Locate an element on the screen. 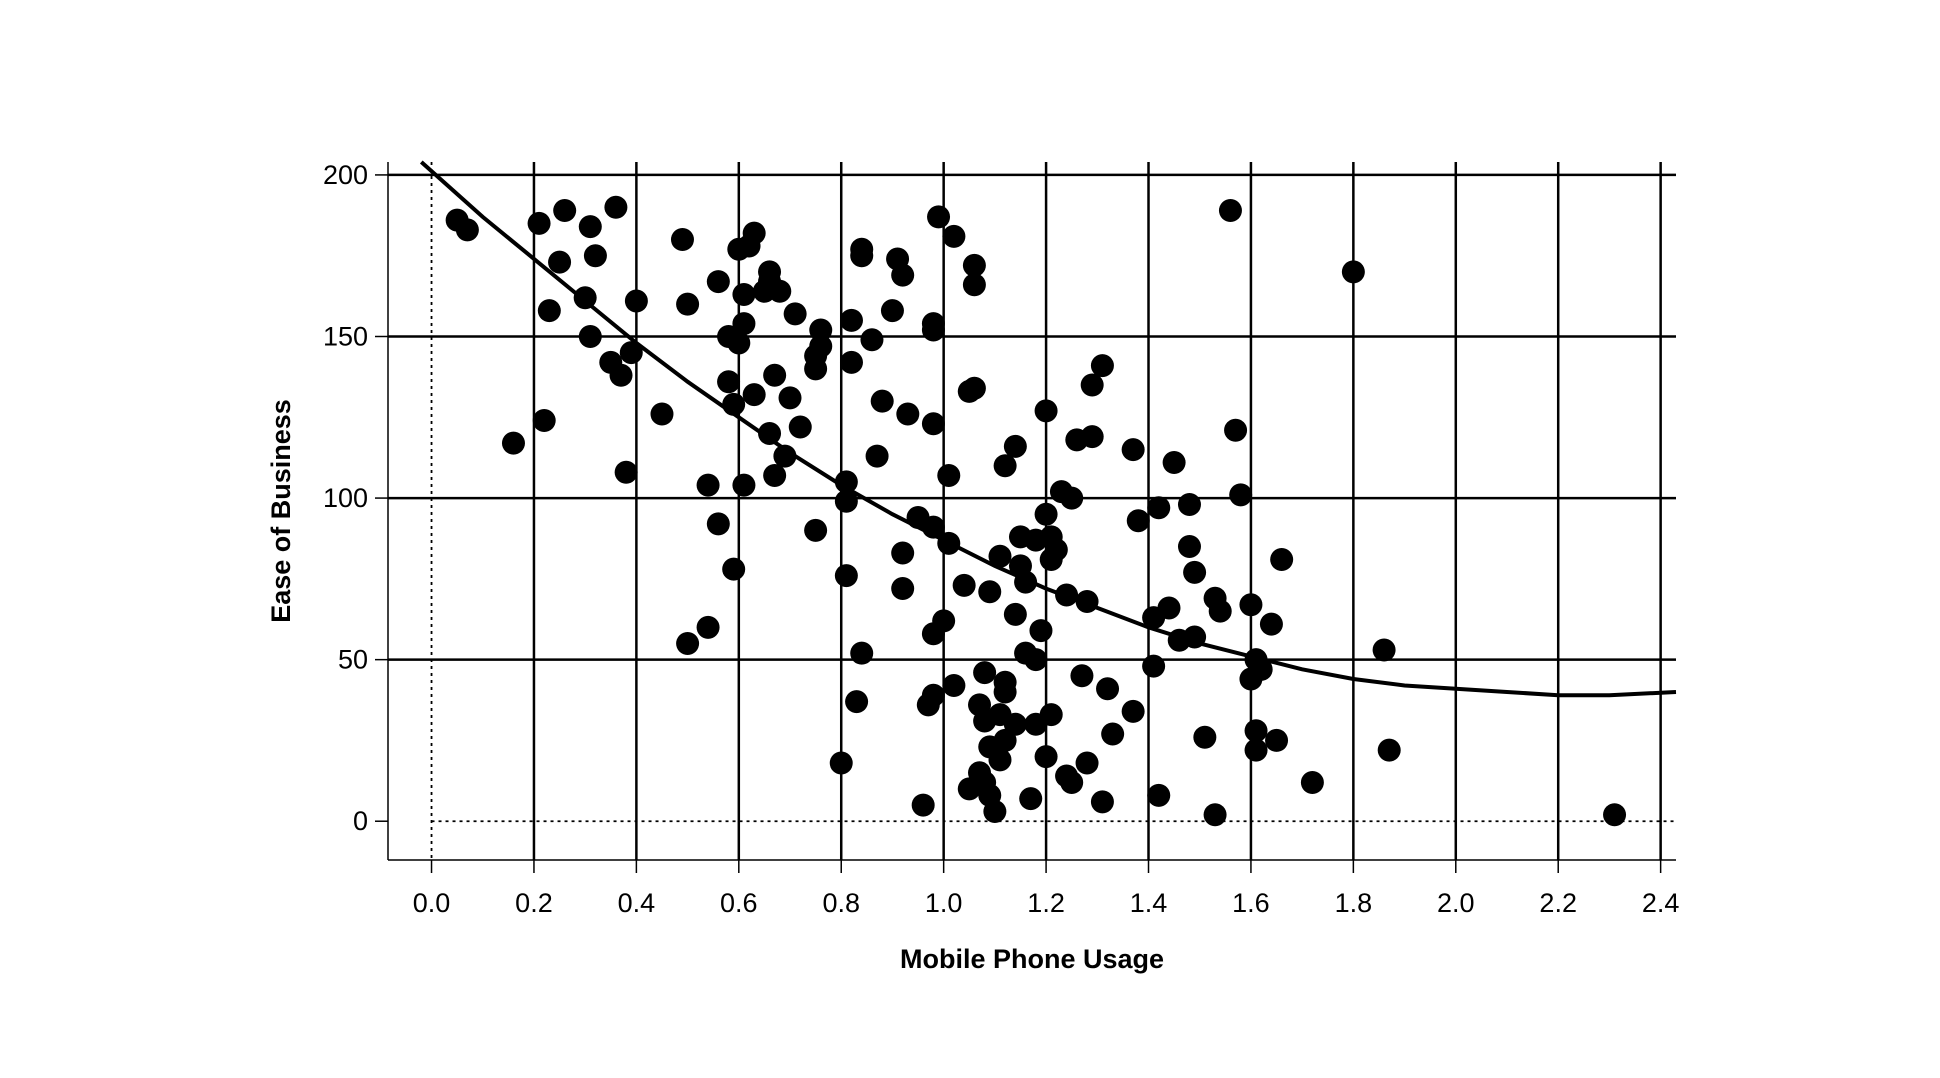 The height and width of the screenshot is (1078, 1940). y-tick-label-2: 100 is located at coordinates (345, 498).